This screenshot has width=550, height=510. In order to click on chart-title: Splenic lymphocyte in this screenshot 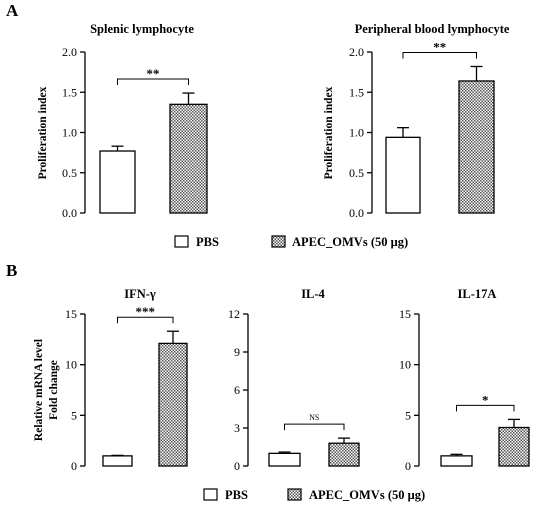, I will do `click(142, 29)`.